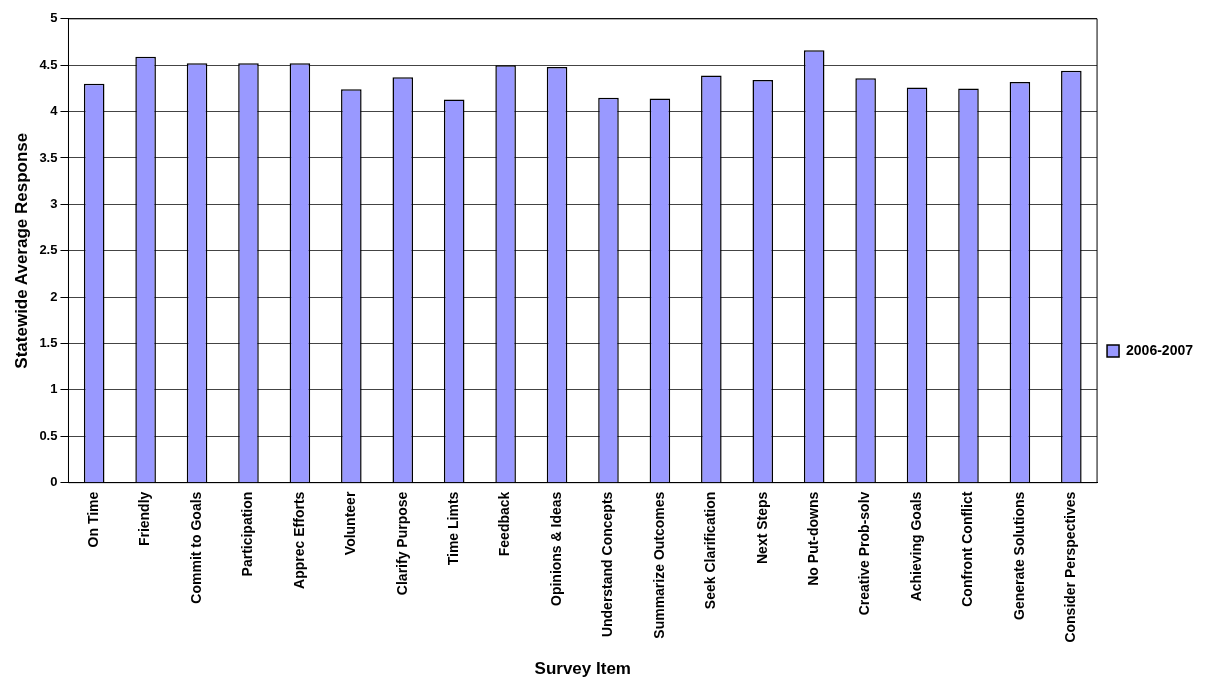 This screenshot has width=1225, height=696. I want to click on y-tick-label: 0, so click(54, 482).